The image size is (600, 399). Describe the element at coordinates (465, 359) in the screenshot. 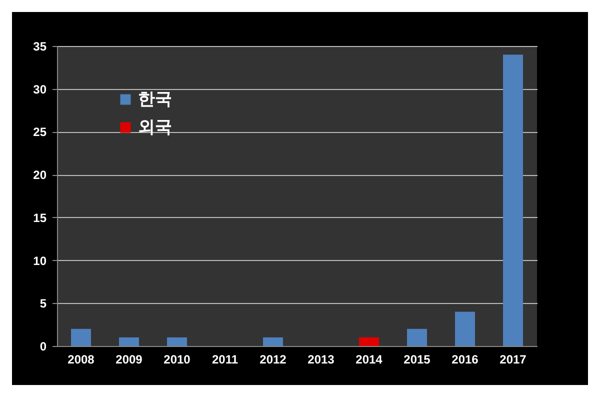

I see `x-tick-label: 2016` at that location.